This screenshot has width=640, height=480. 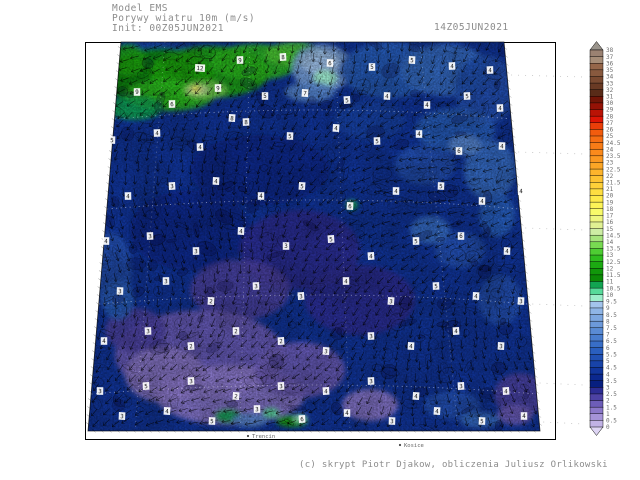 What do you see at coordinates (610, 70) in the screenshot?
I see `colorbar-tick-label: 35` at bounding box center [610, 70].